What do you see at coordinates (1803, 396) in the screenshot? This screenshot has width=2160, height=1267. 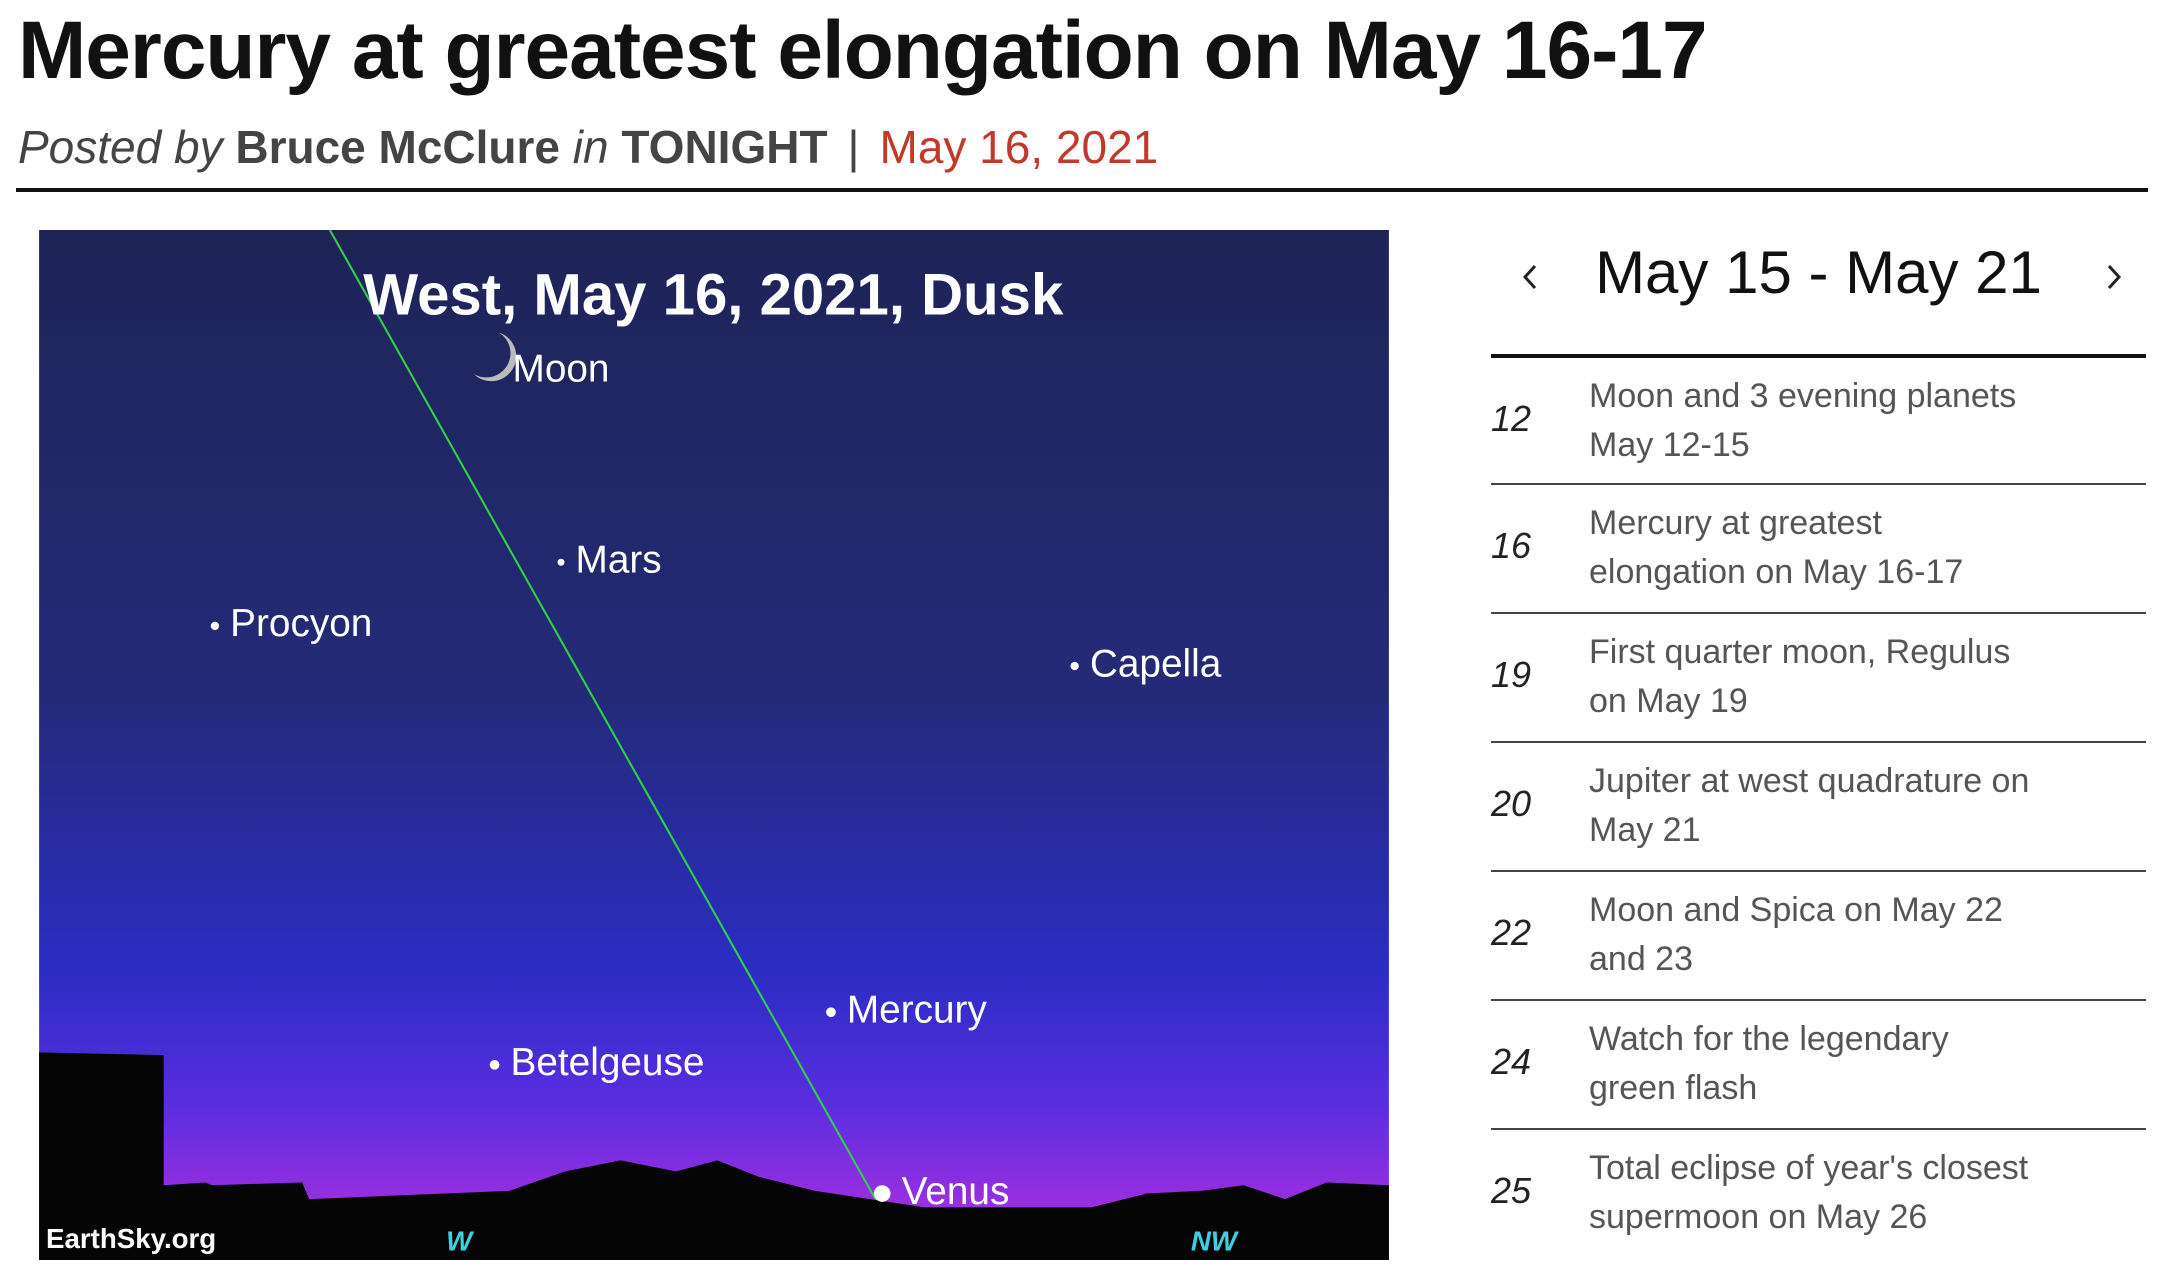 I see `event-title-line: Moon and 3 evening planets` at bounding box center [1803, 396].